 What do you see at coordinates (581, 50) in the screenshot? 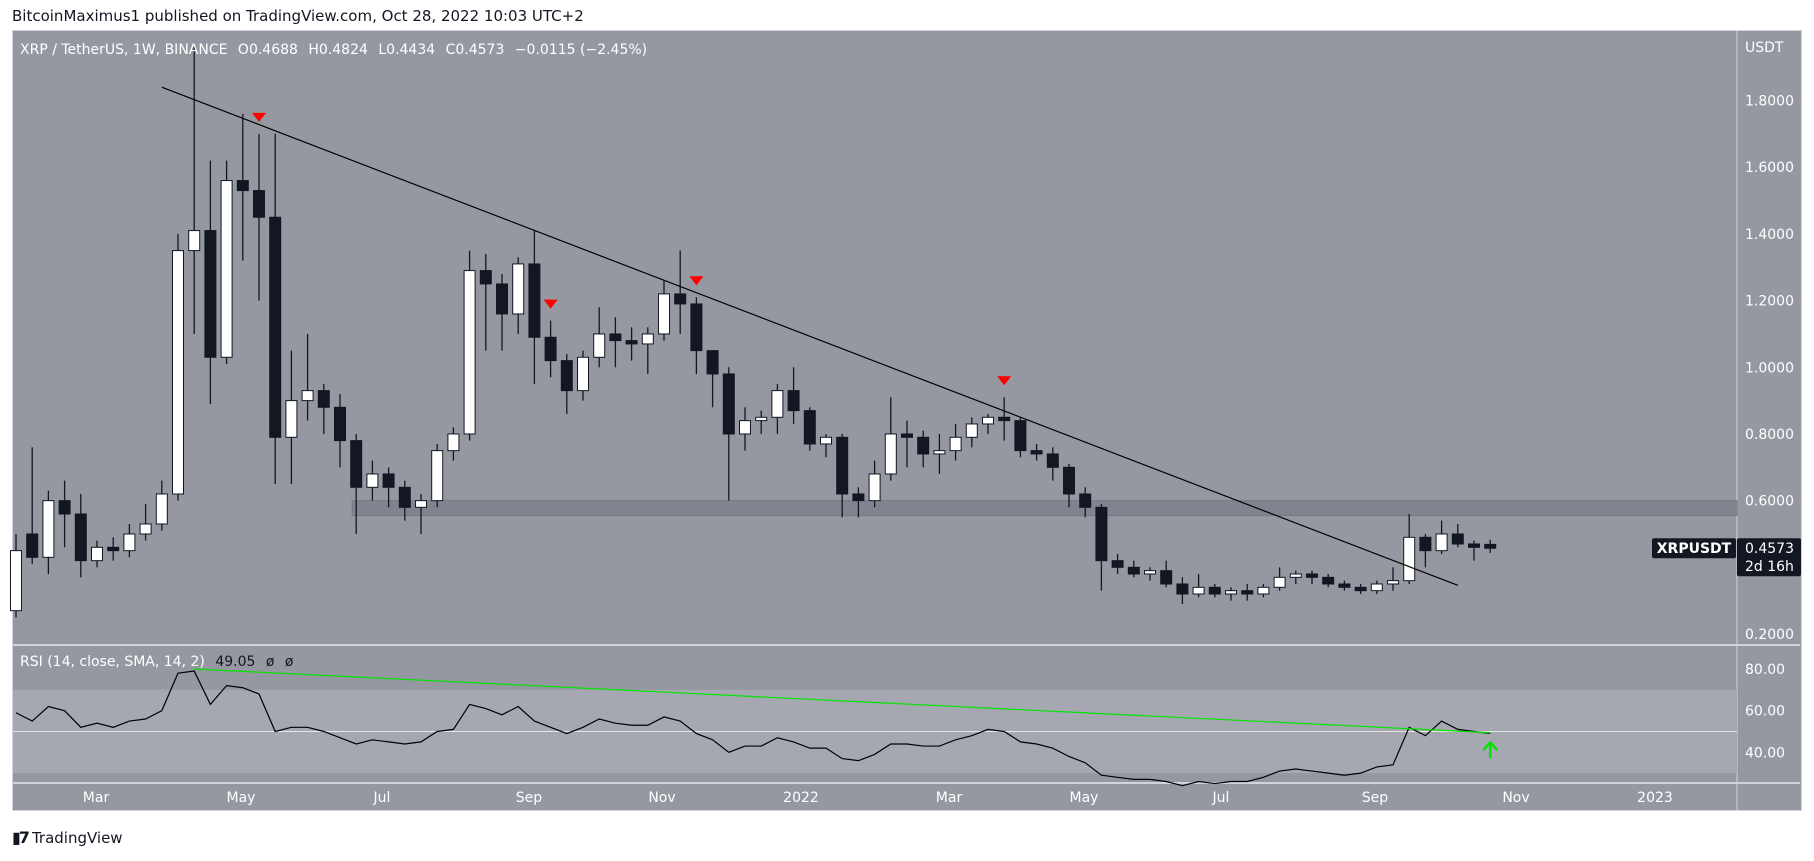
I see `ohlc-change: −0.0115 (−2.45%)` at bounding box center [581, 50].